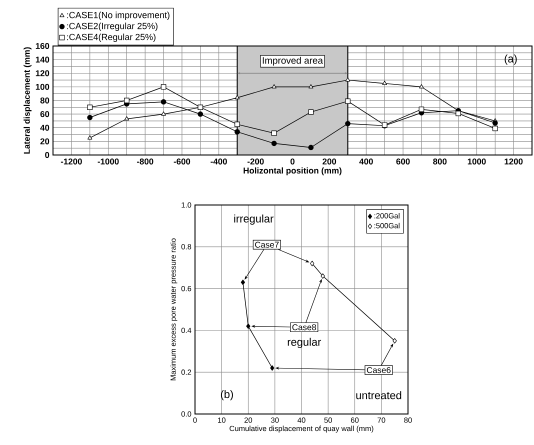 This screenshot has width=534, height=445. I want to click on x-tick-label: -600, so click(182, 161).